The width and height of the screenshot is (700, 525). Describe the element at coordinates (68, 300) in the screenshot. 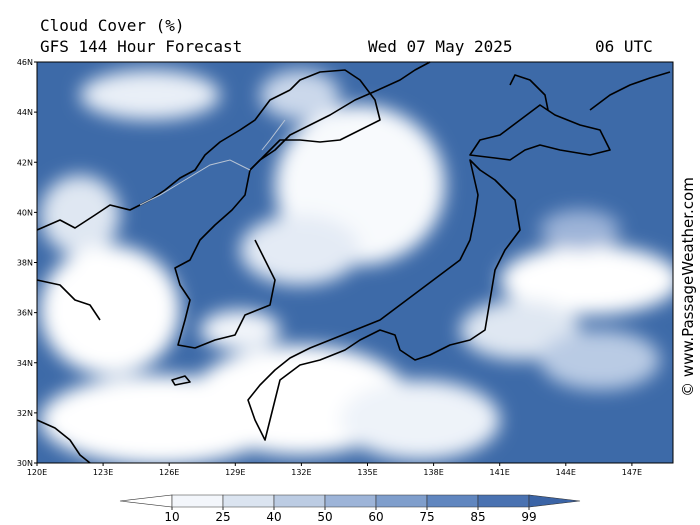

I see `coast-shandong` at that location.